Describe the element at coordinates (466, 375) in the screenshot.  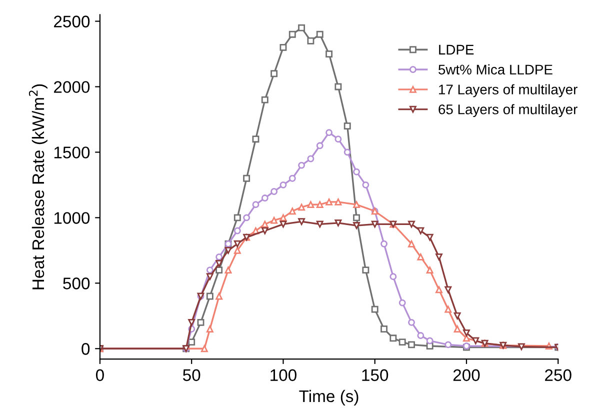
I see `x-tick-label: 200` at that location.